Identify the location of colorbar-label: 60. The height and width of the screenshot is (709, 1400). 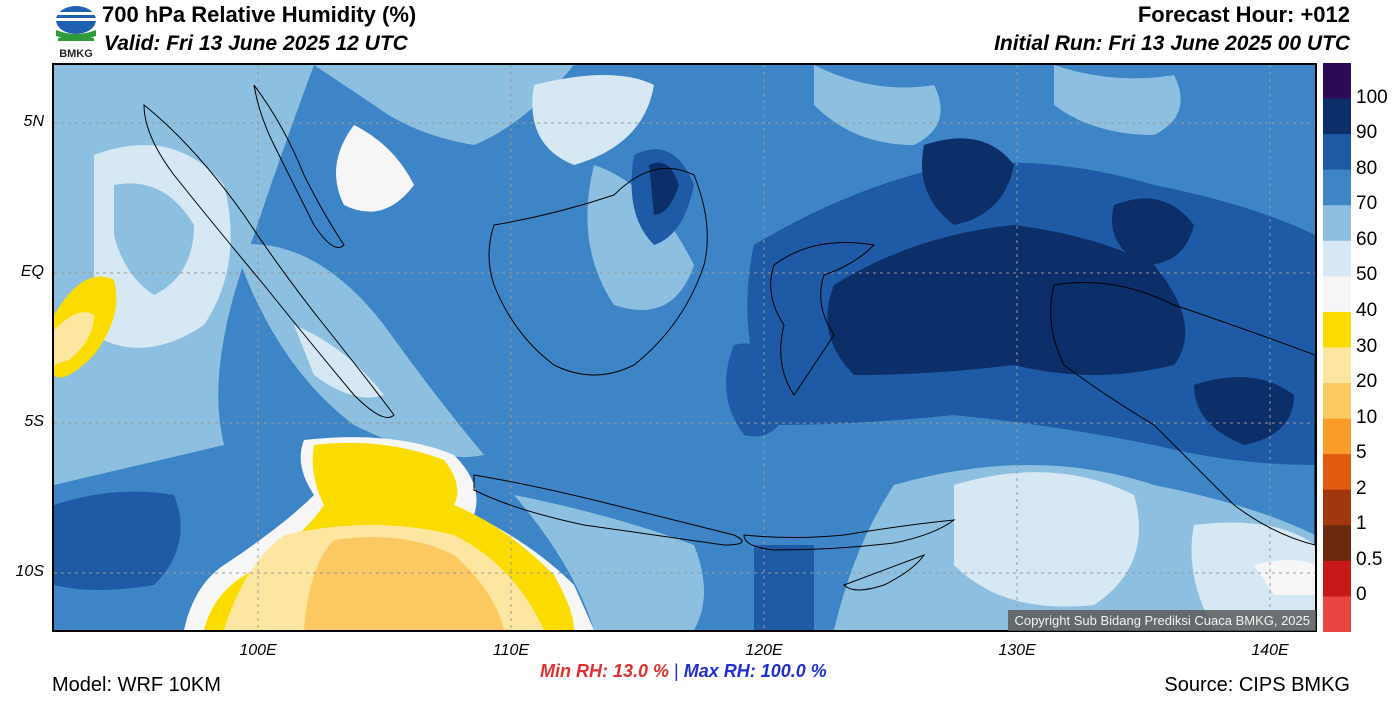
(1367, 239).